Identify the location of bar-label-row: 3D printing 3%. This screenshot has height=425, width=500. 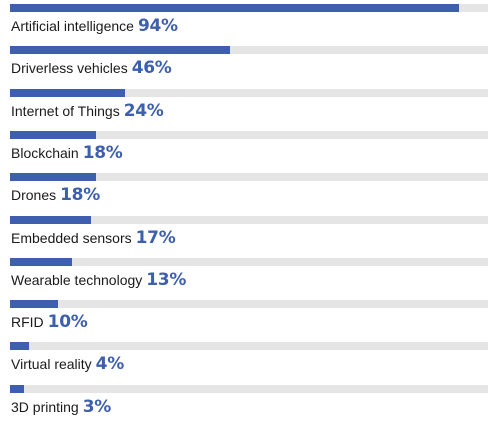
(61, 407).